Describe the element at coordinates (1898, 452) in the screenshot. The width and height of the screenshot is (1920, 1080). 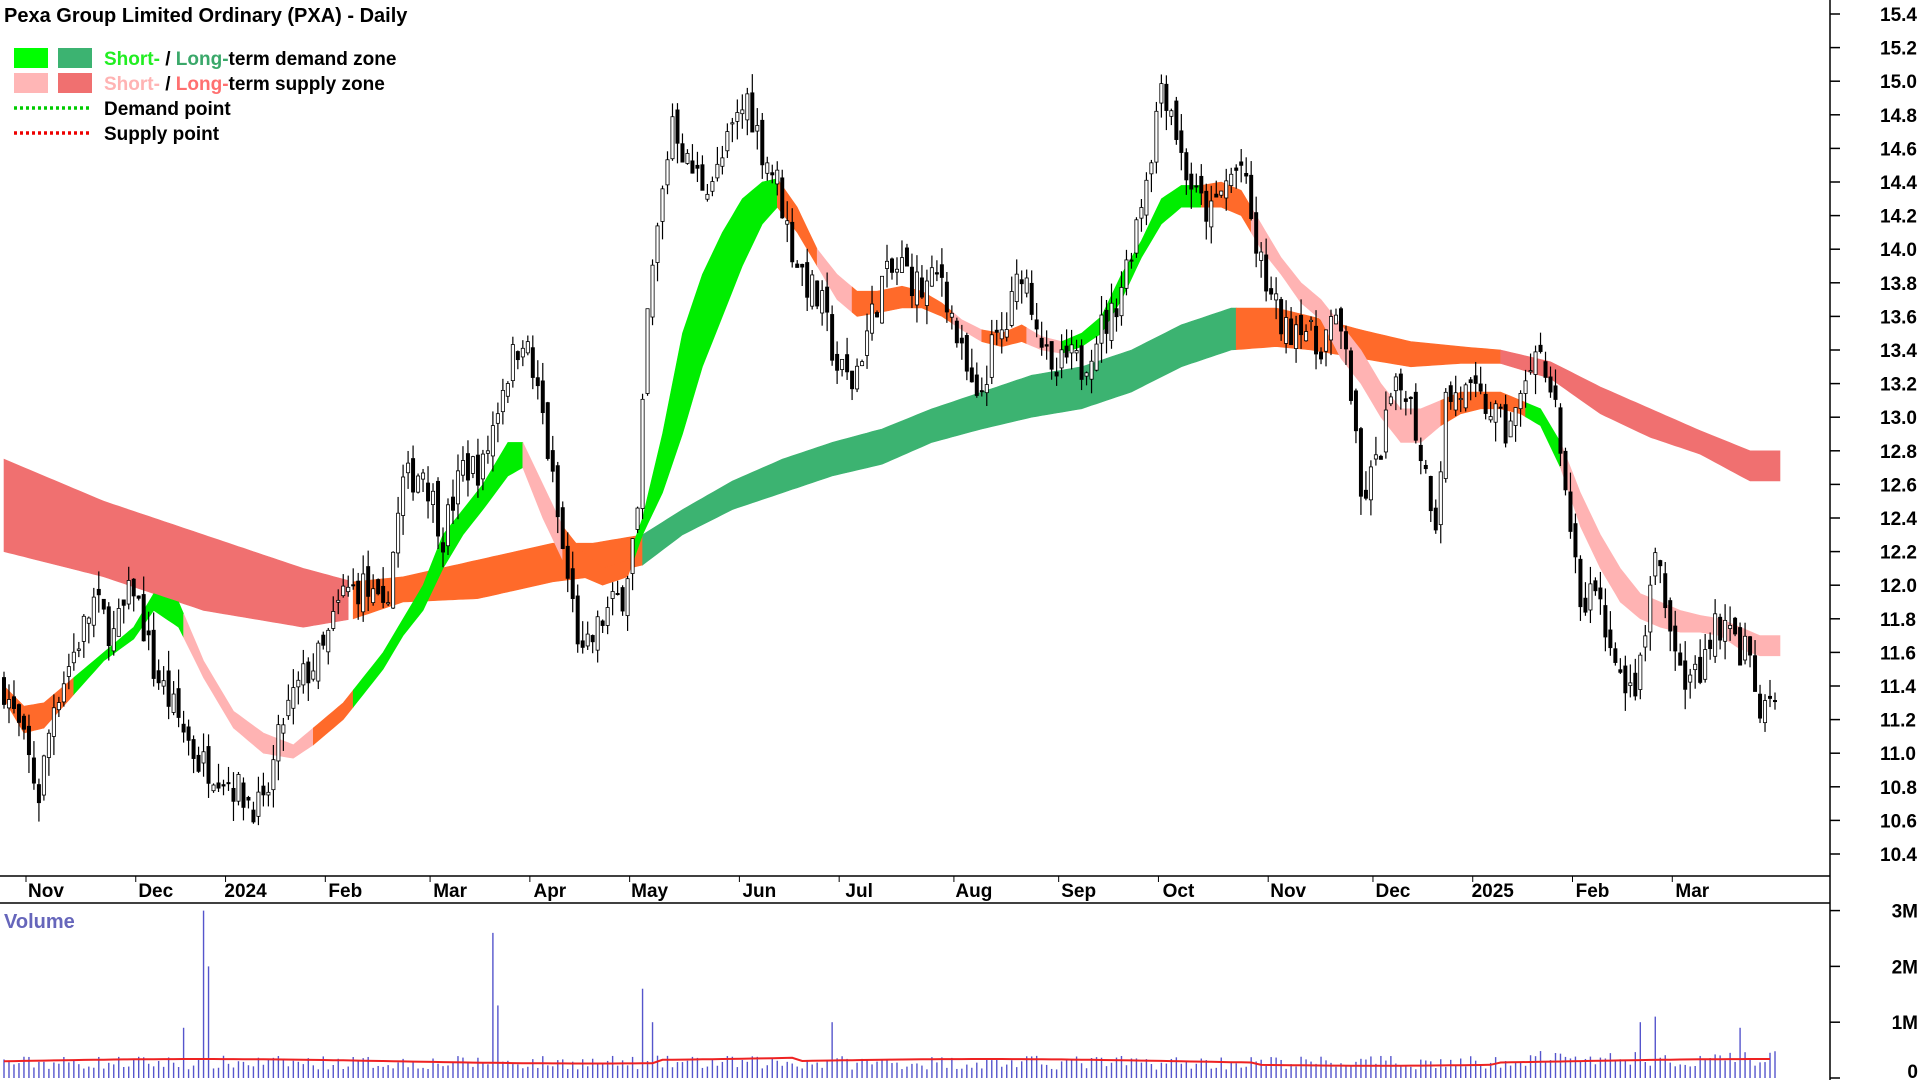
I see `y-tick-label: 12.8` at that location.